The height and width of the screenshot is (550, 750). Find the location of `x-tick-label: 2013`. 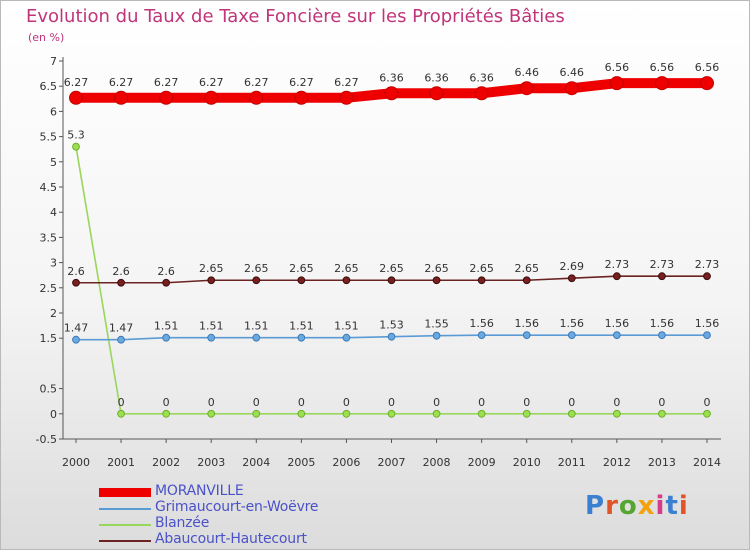

x-tick-label: 2013 is located at coordinates (662, 462).